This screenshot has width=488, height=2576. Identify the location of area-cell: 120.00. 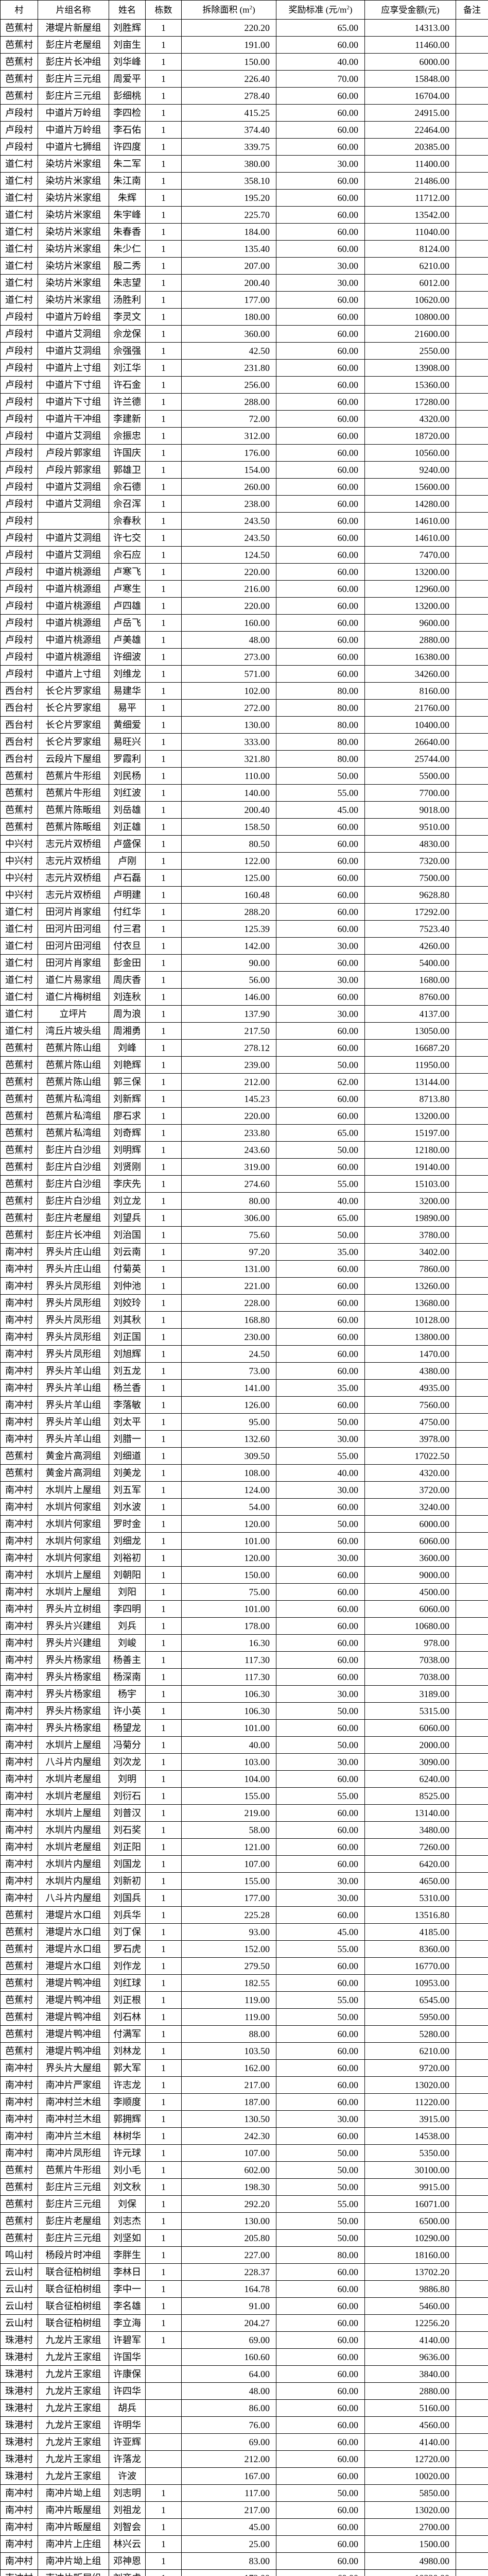
(229, 1524).